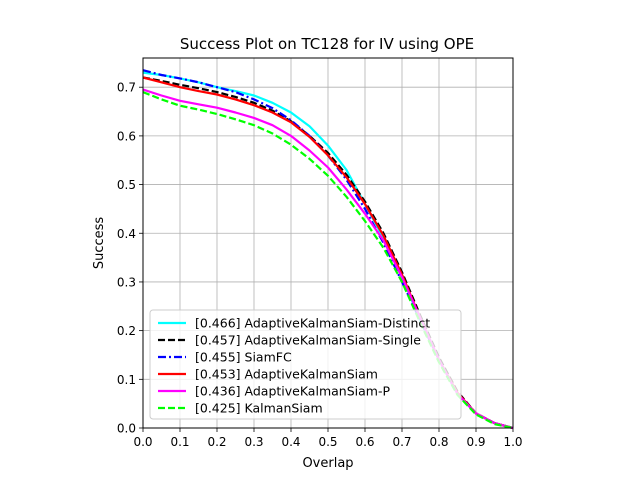 Image resolution: width=640 pixels, height=480 pixels. I want to click on y-axis-label: Success, so click(99, 243).